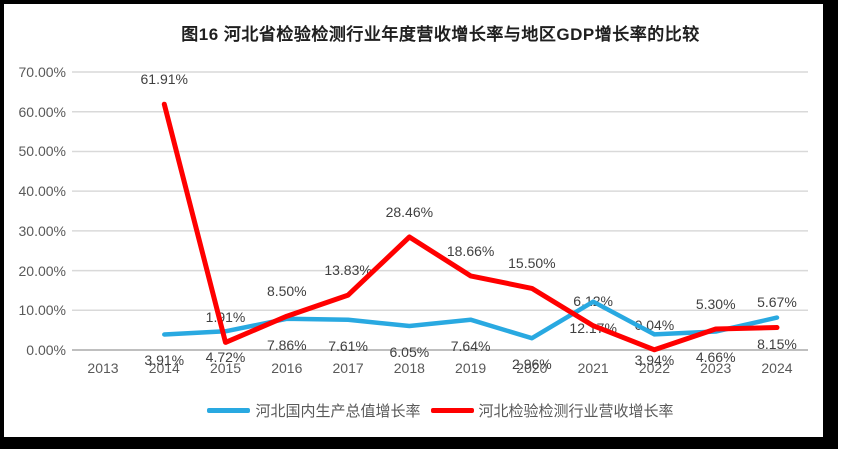  What do you see at coordinates (103, 368) in the screenshot?
I see `x-axis-tick-label: 2013` at bounding box center [103, 368].